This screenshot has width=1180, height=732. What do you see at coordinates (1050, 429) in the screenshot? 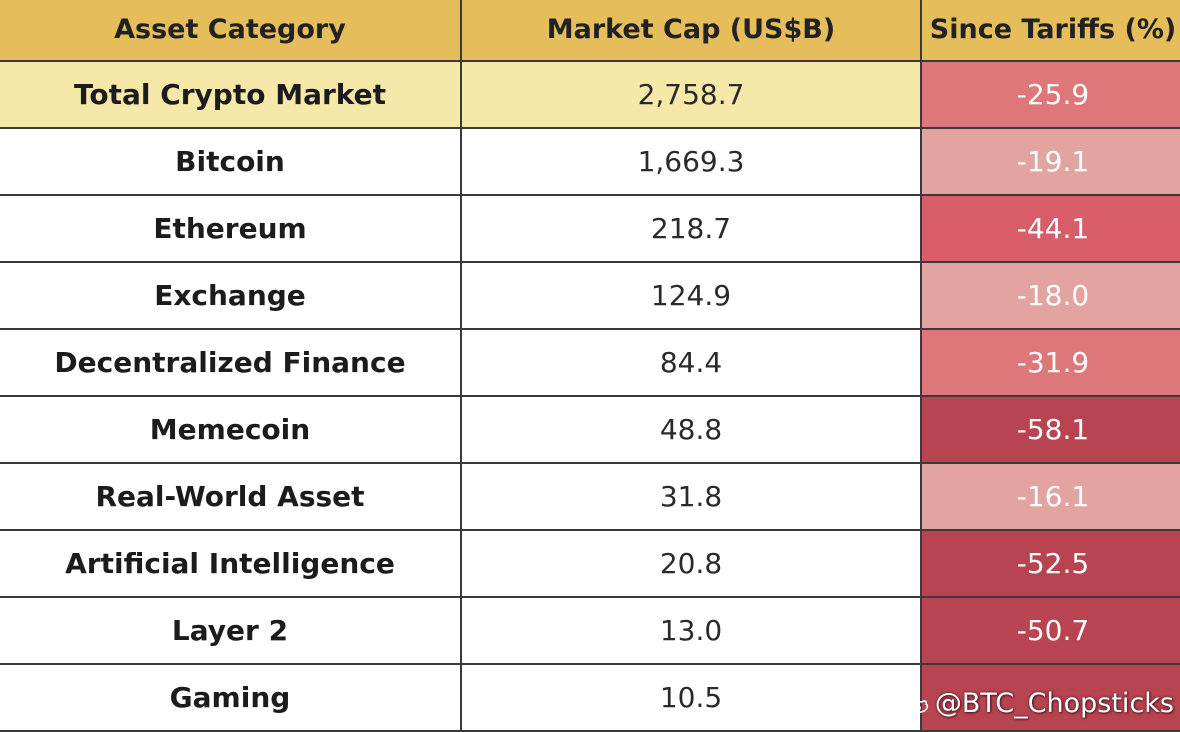
I see `since-tariffs-cell: -58.1` at bounding box center [1050, 429].